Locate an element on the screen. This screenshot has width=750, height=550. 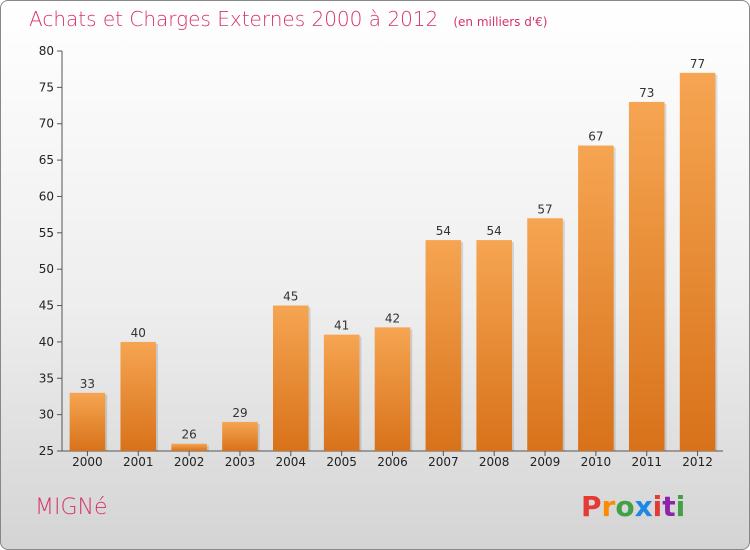
proxiti-logo: Proxiti is located at coordinates (633, 506).